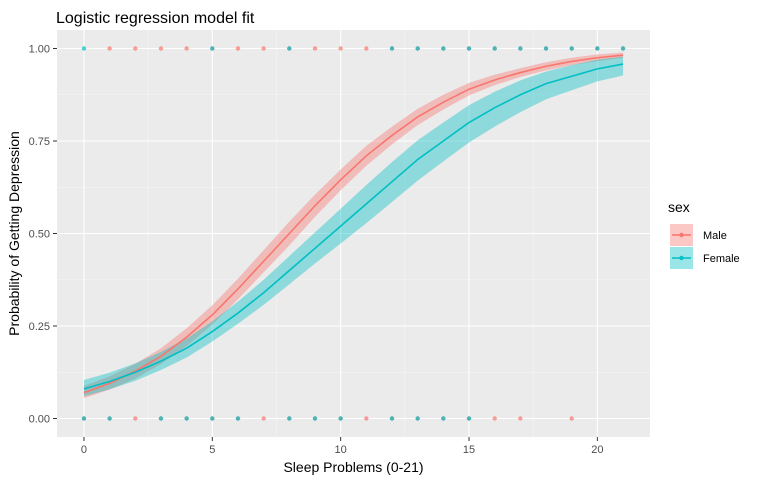 This screenshot has width=760, height=484. Describe the element at coordinates (681, 235) in the screenshot. I see `legend-key-point-male` at that location.